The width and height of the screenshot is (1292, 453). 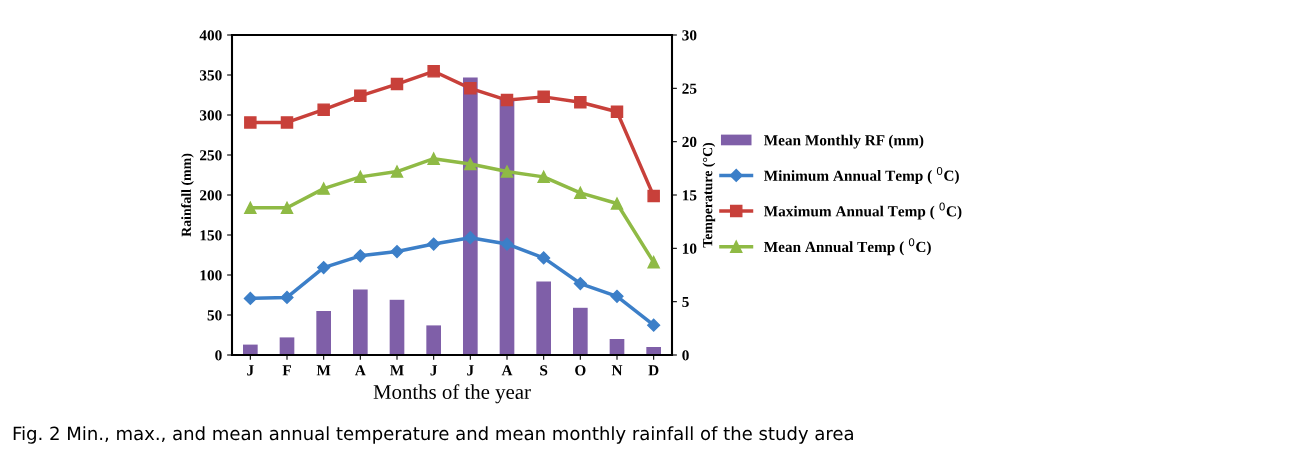 What do you see at coordinates (211, 235) in the screenshot?
I see `y-tick-label: 150` at bounding box center [211, 235].